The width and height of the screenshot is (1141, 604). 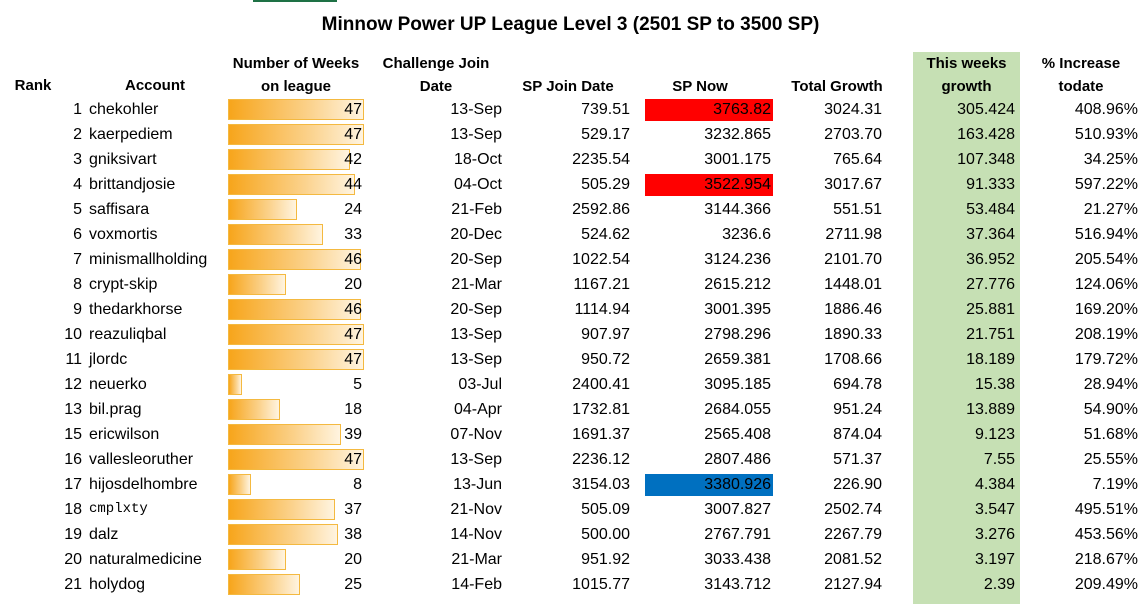 I want to click on join-date-cell: 07-Nov, so click(x=476, y=434).